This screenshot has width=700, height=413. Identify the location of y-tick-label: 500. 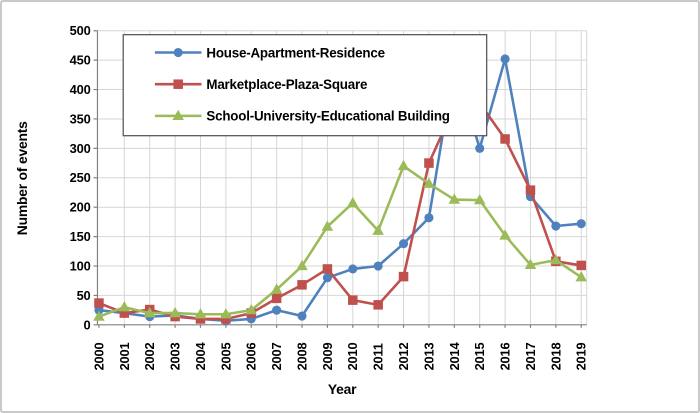
(80, 30).